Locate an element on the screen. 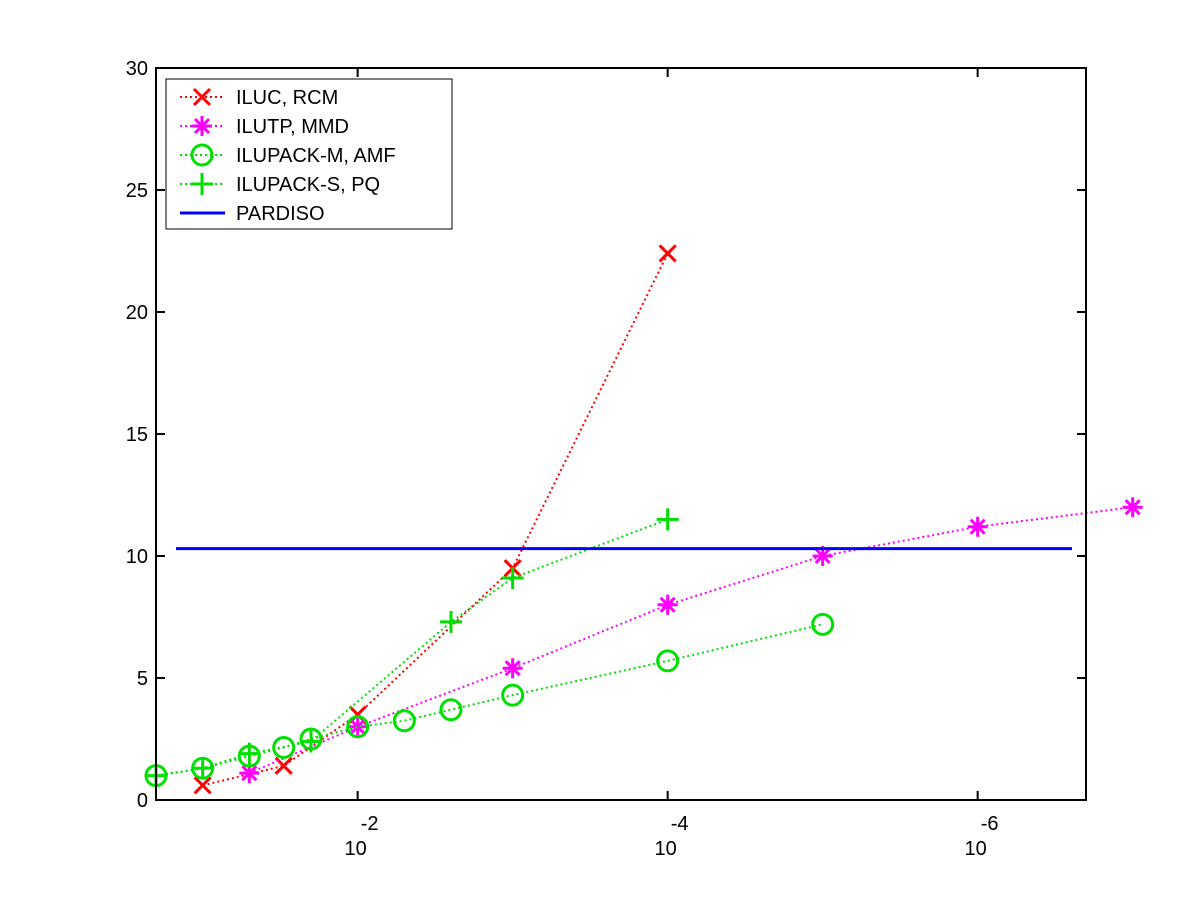 Image resolution: width=1200 pixels, height=900 pixels. x-tick-label-exp-2: -6 is located at coordinates (990, 824).